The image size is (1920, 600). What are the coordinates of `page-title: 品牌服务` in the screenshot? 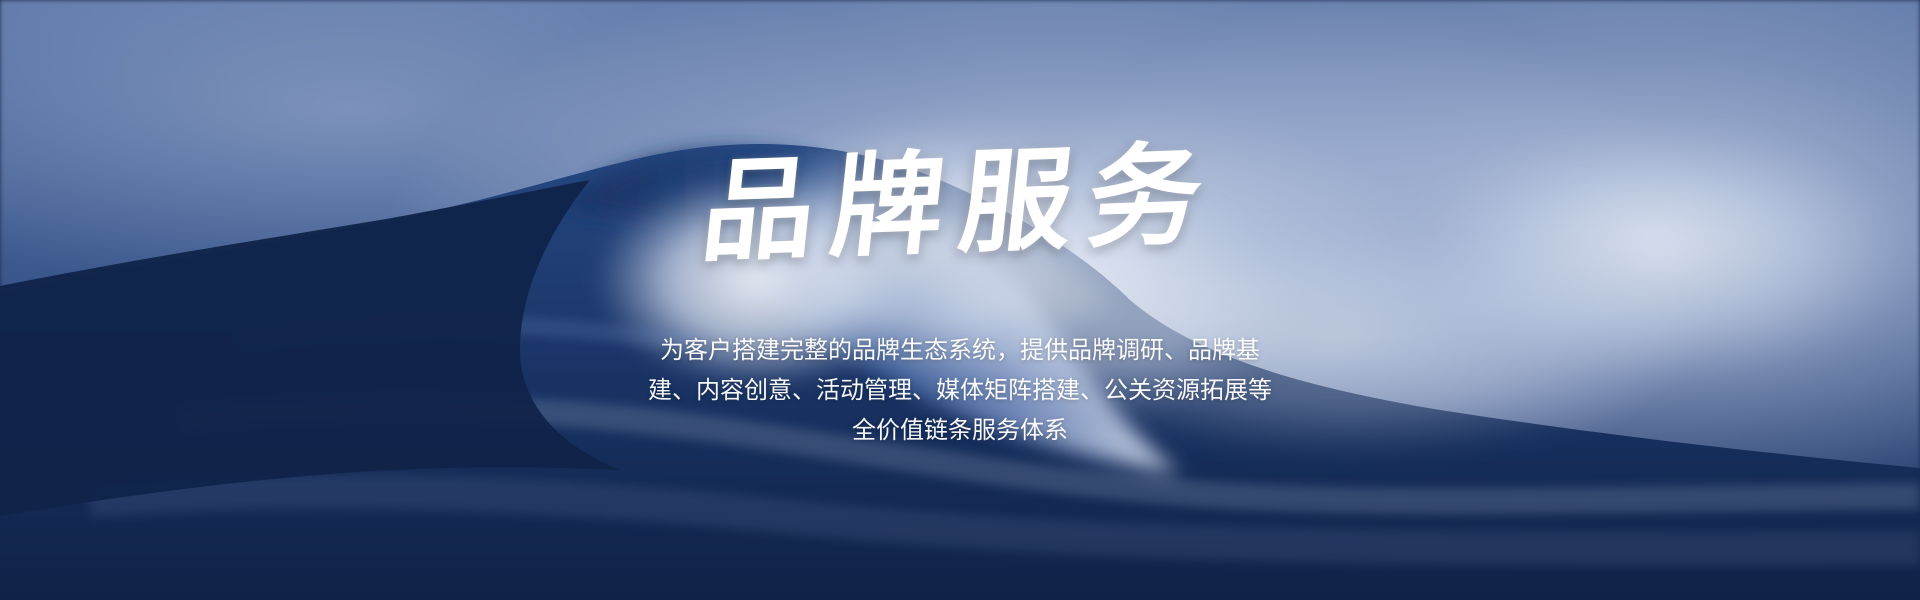 It's located at (960, 203).